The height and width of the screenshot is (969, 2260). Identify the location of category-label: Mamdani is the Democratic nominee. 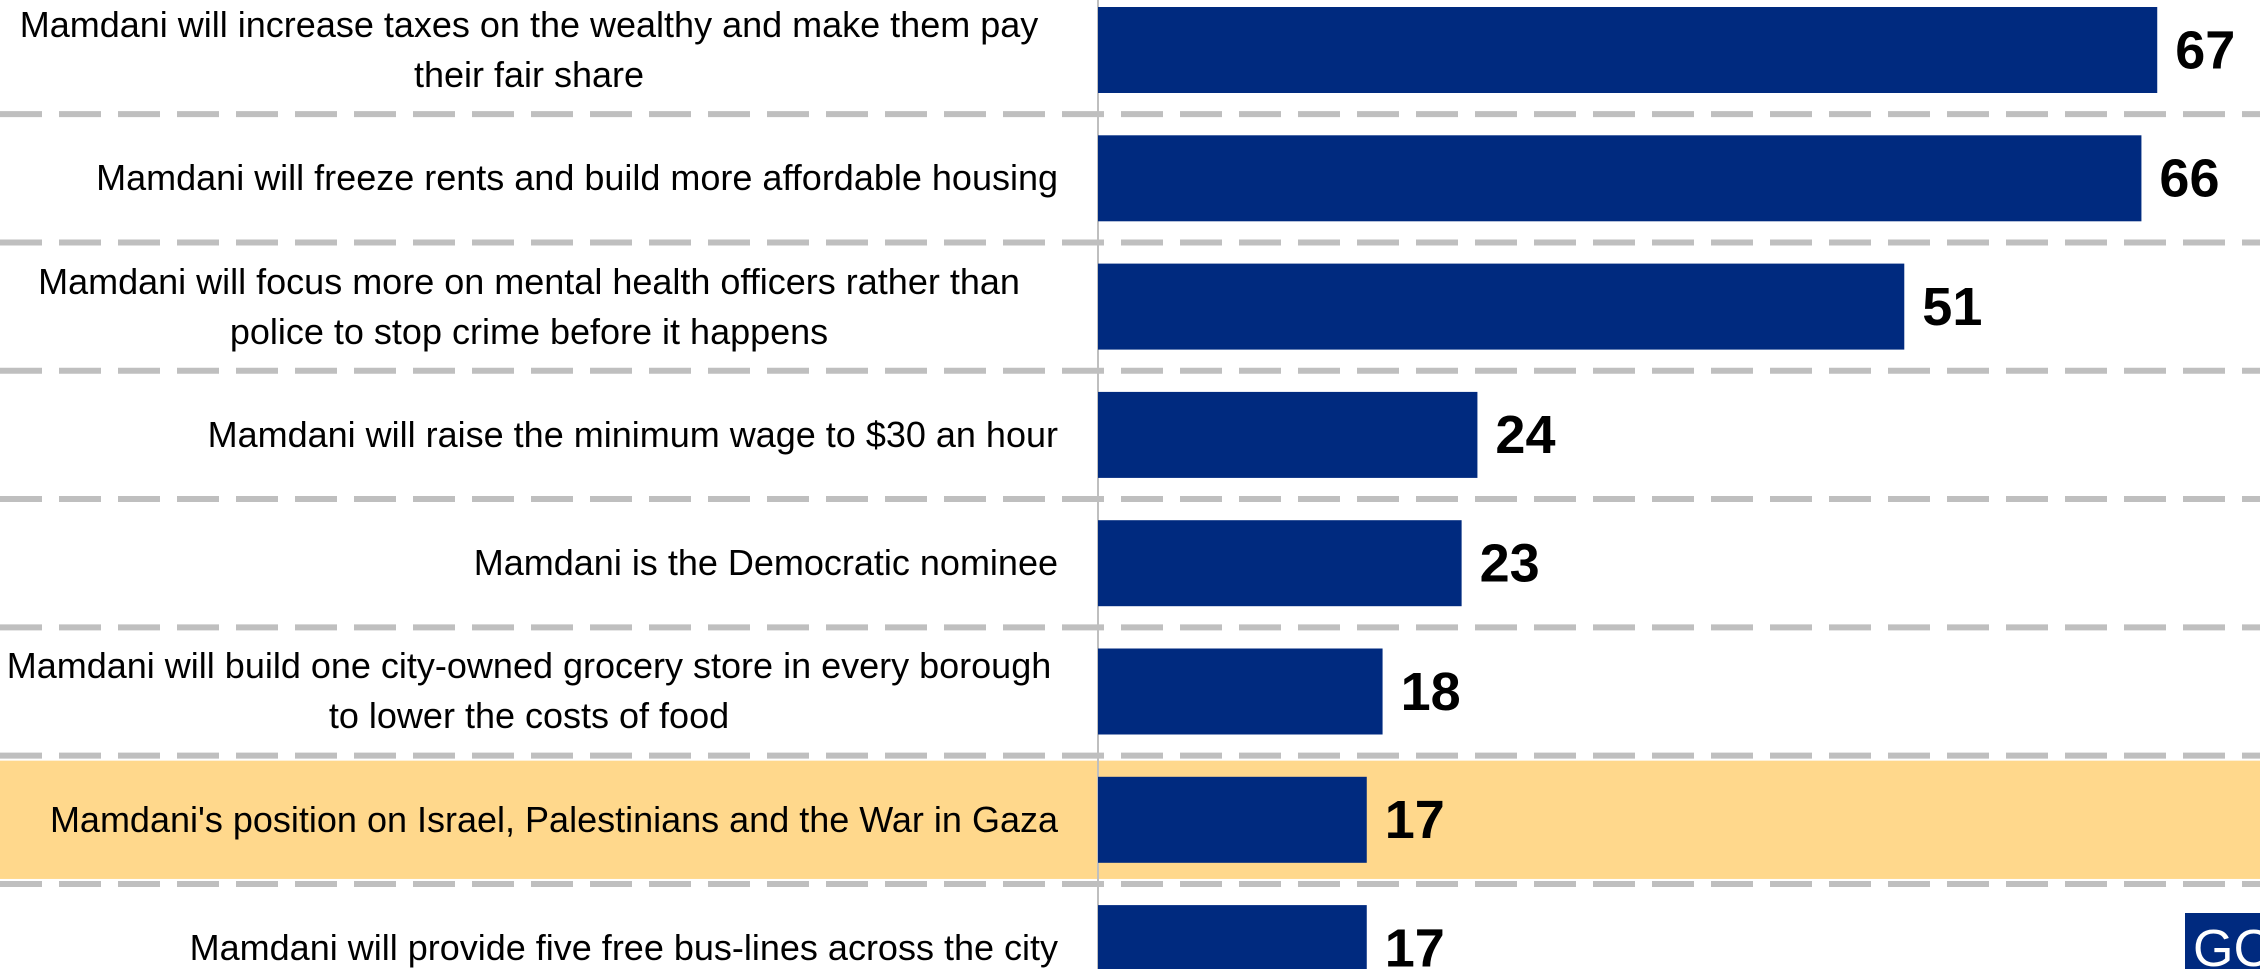
(765, 563).